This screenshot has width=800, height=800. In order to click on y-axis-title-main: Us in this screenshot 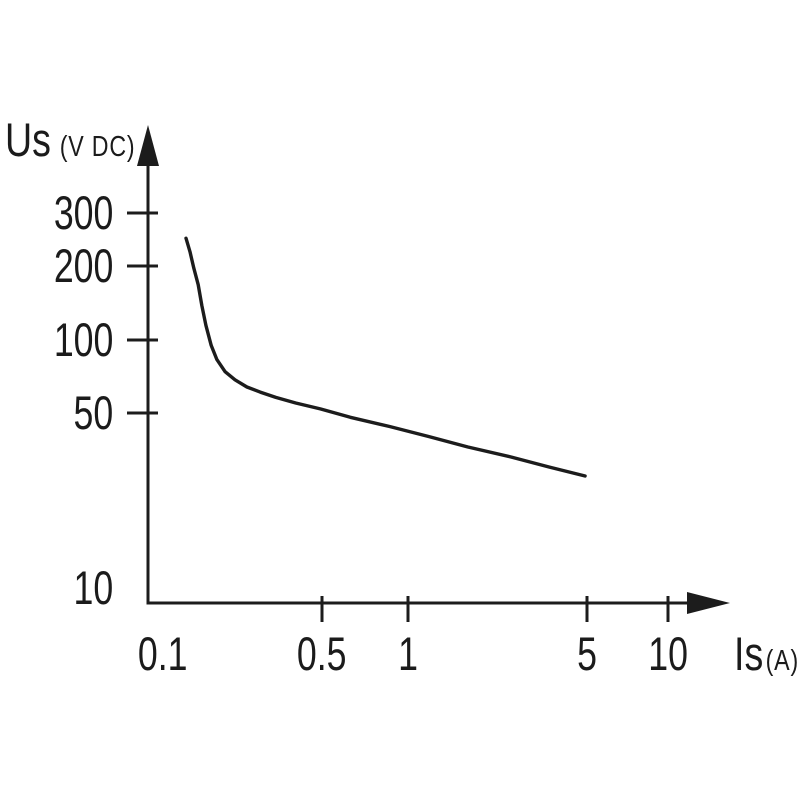, I will do `click(28, 139)`.